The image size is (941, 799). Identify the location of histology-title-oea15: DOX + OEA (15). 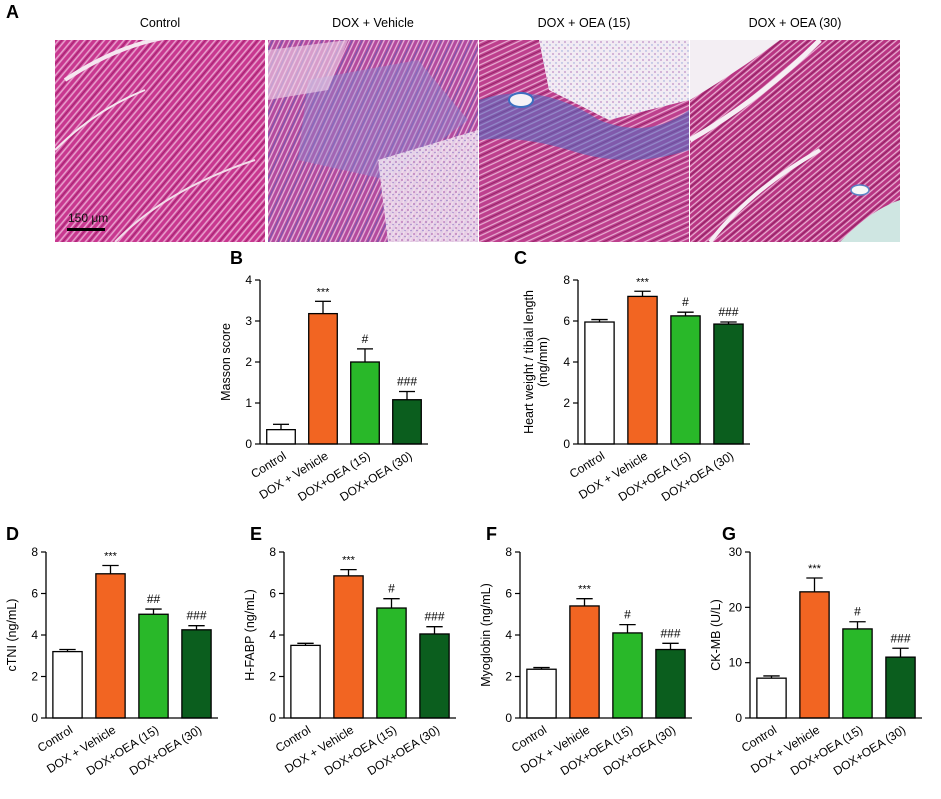
(584, 23).